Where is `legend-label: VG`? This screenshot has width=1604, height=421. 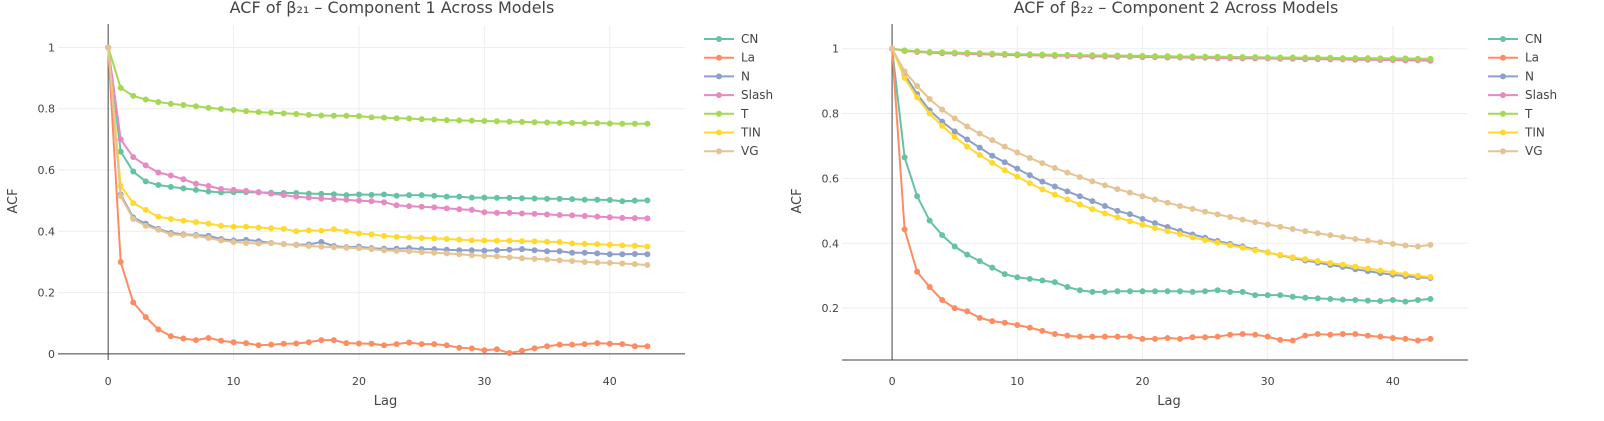
legend-label: VG is located at coordinates (1534, 151).